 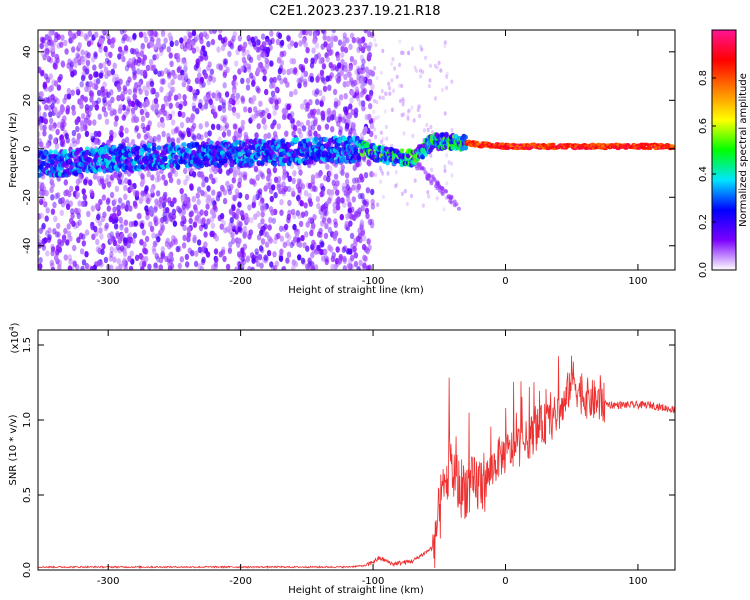 I want to click on colorbar-gradient, so click(x=724, y=150).